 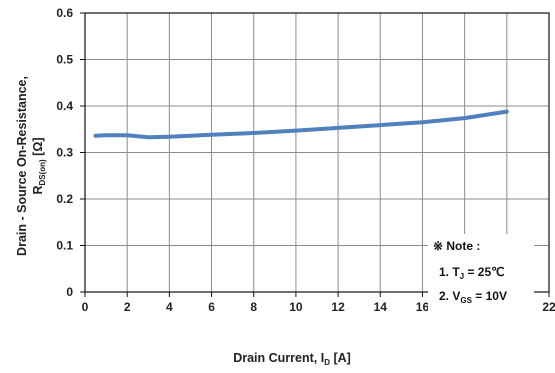 What do you see at coordinates (39, 165) in the screenshot?
I see `y-axis-title-line2: RDS(on) [Ω]` at bounding box center [39, 165].